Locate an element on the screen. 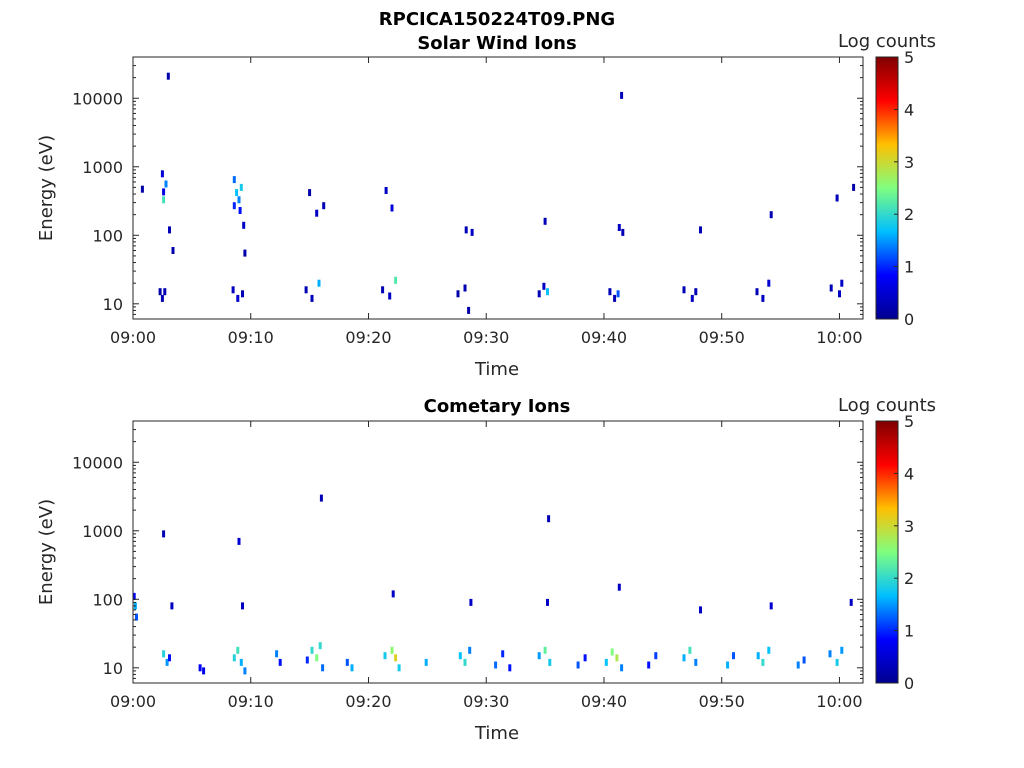 The image size is (1024, 768). panel-title-solar-wind: Solar Wind Ions is located at coordinates (496, 43).